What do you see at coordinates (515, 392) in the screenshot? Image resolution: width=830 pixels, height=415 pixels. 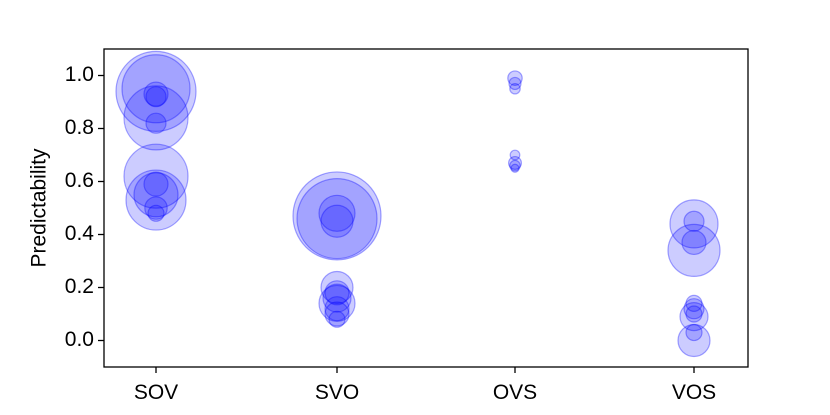 I see `x-tick-label-ovs: OVS` at bounding box center [515, 392].